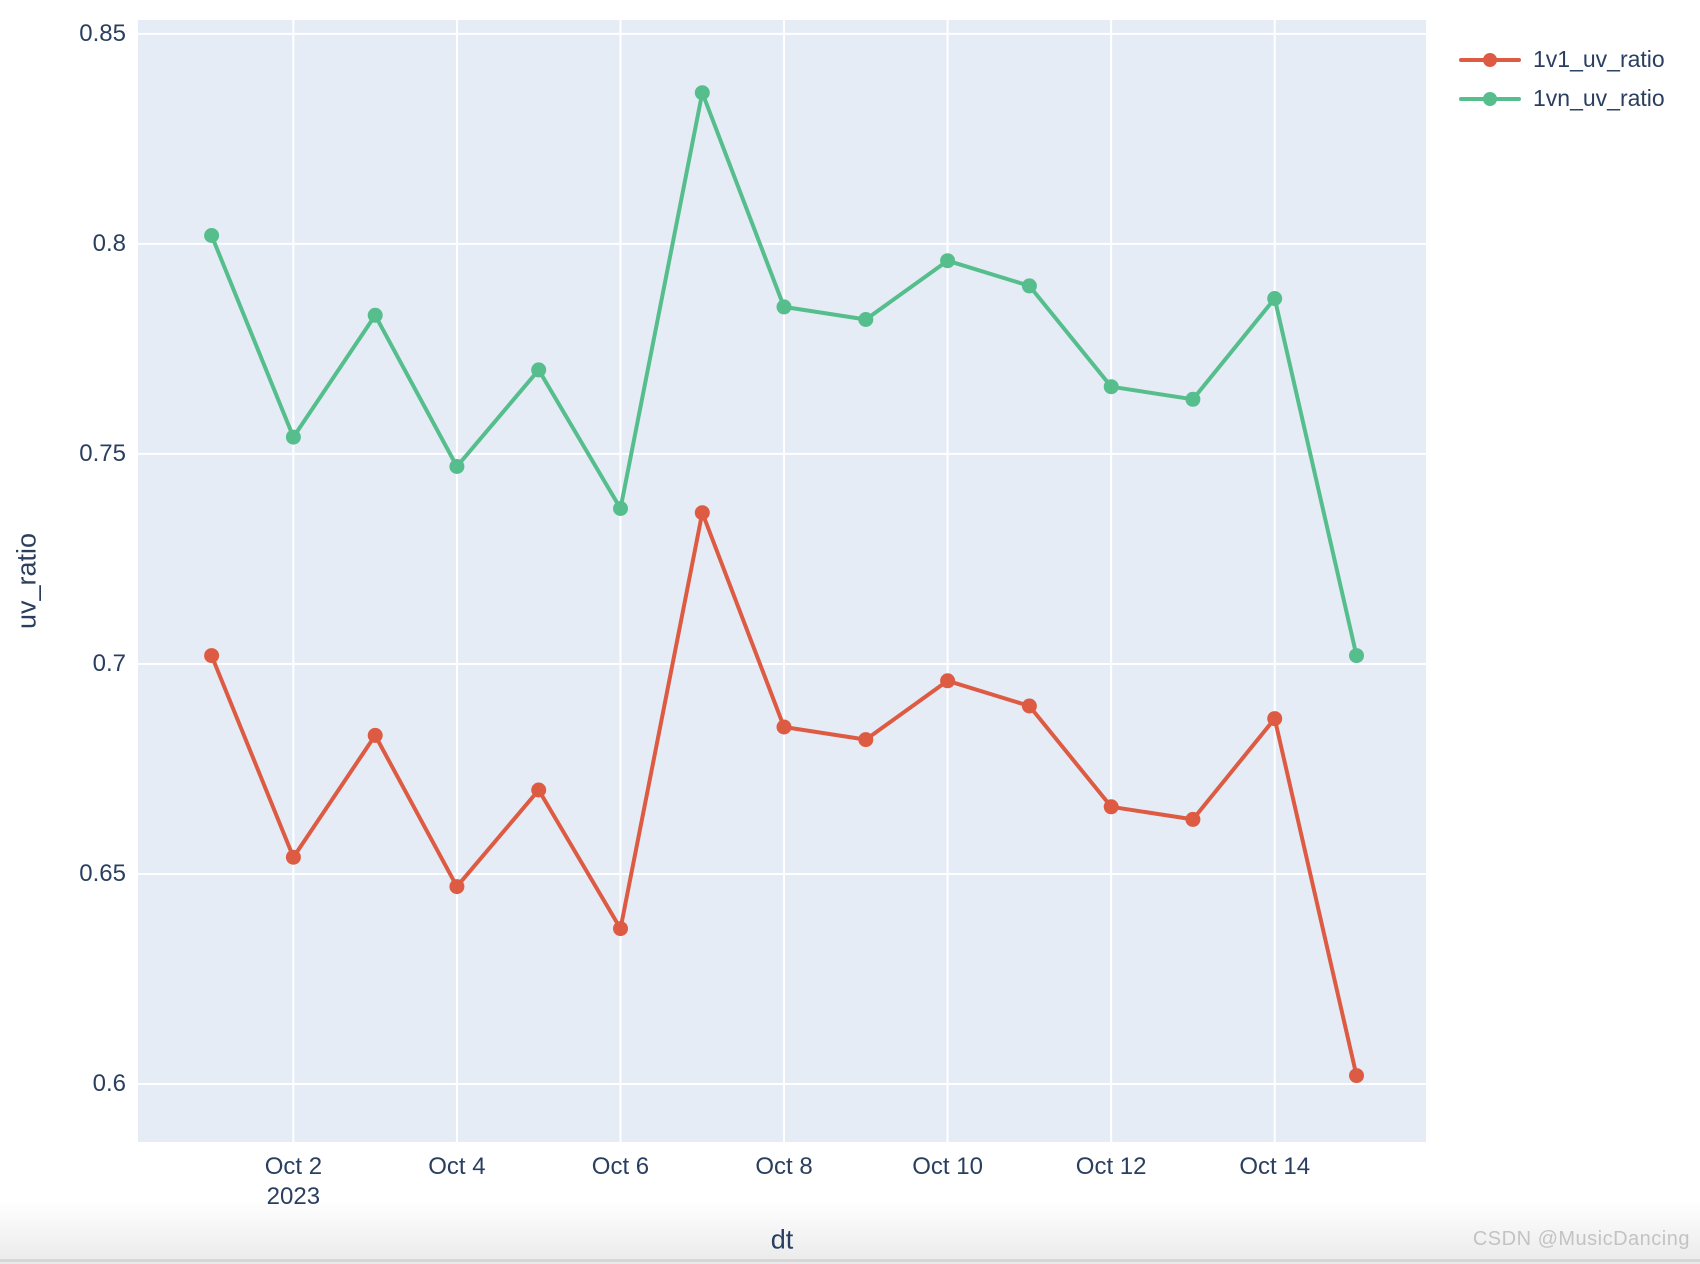  What do you see at coordinates (539, 370) in the screenshot?
I see `data-point-1vn_uv_ratio-Oct-5-2023` at bounding box center [539, 370].